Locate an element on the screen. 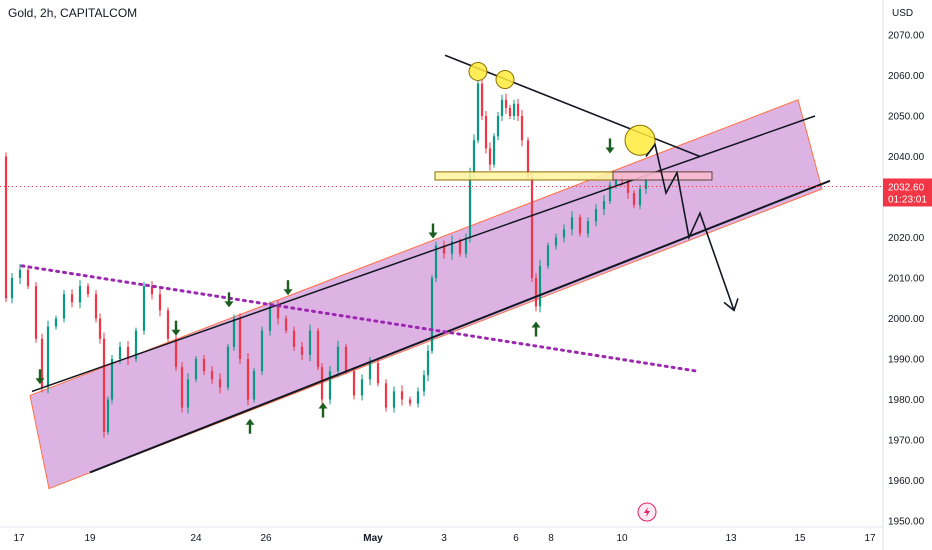 The image size is (932, 550). y-tick-label: 2020.00 is located at coordinates (906, 238).